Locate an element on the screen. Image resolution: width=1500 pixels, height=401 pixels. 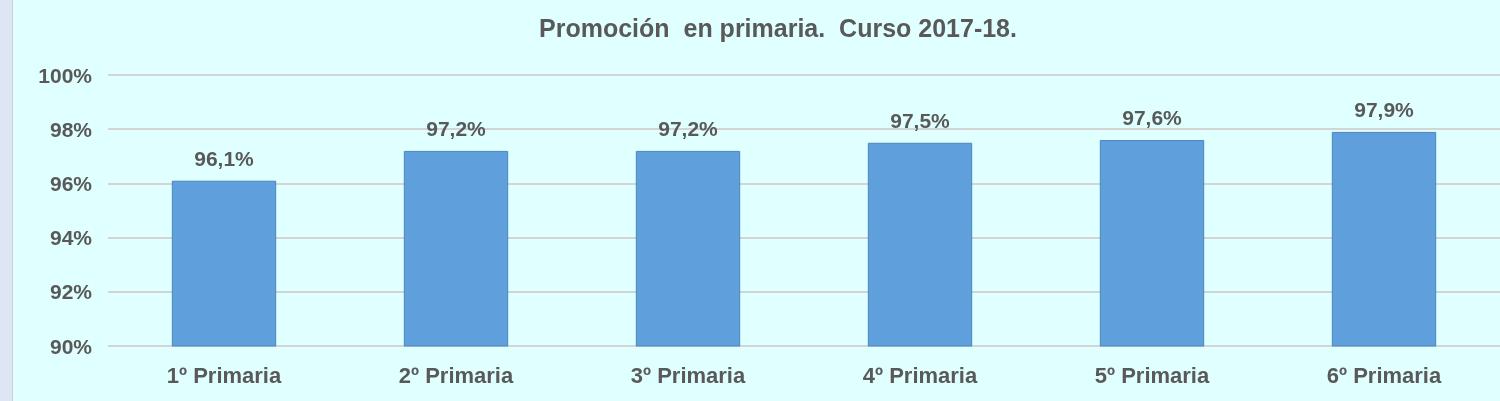
y-tick-label: 90% is located at coordinates (71, 346).